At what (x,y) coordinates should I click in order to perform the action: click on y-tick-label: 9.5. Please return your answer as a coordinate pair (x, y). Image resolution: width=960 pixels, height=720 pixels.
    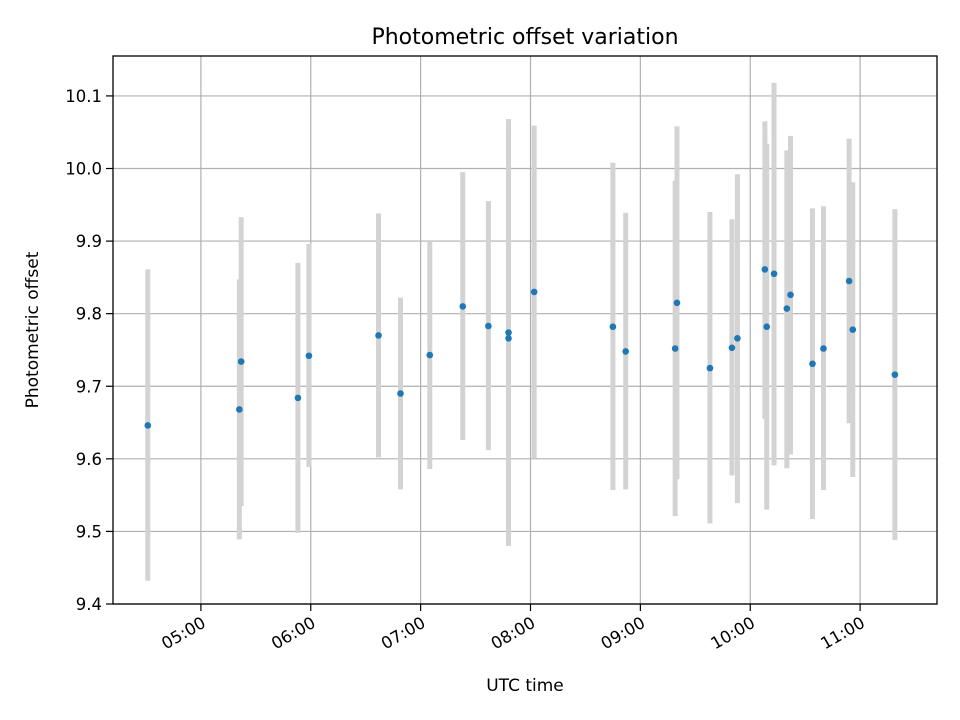
    Looking at the image, I should click on (89, 531).